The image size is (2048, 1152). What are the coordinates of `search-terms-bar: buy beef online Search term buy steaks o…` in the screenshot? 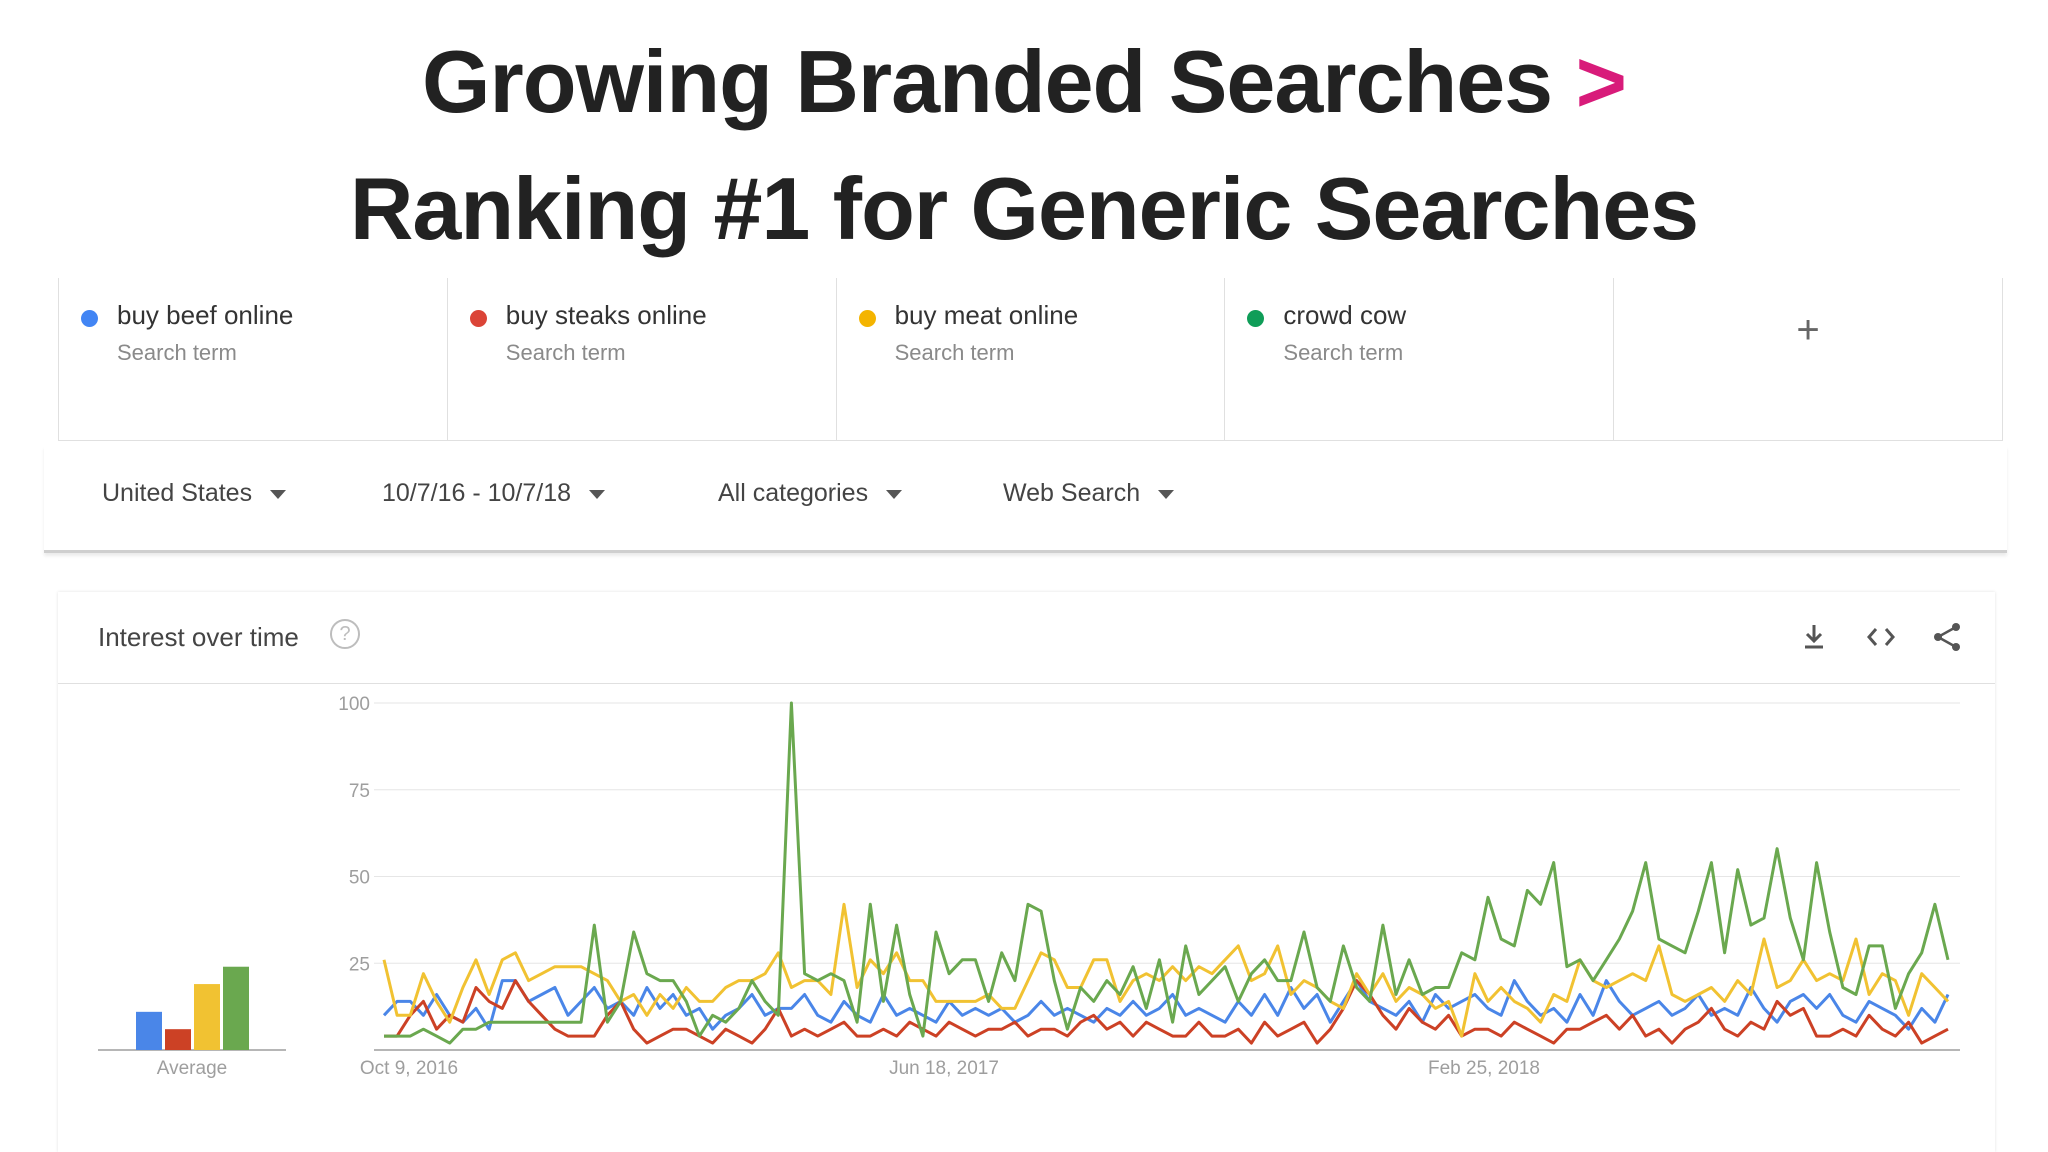 It's located at (1030, 359).